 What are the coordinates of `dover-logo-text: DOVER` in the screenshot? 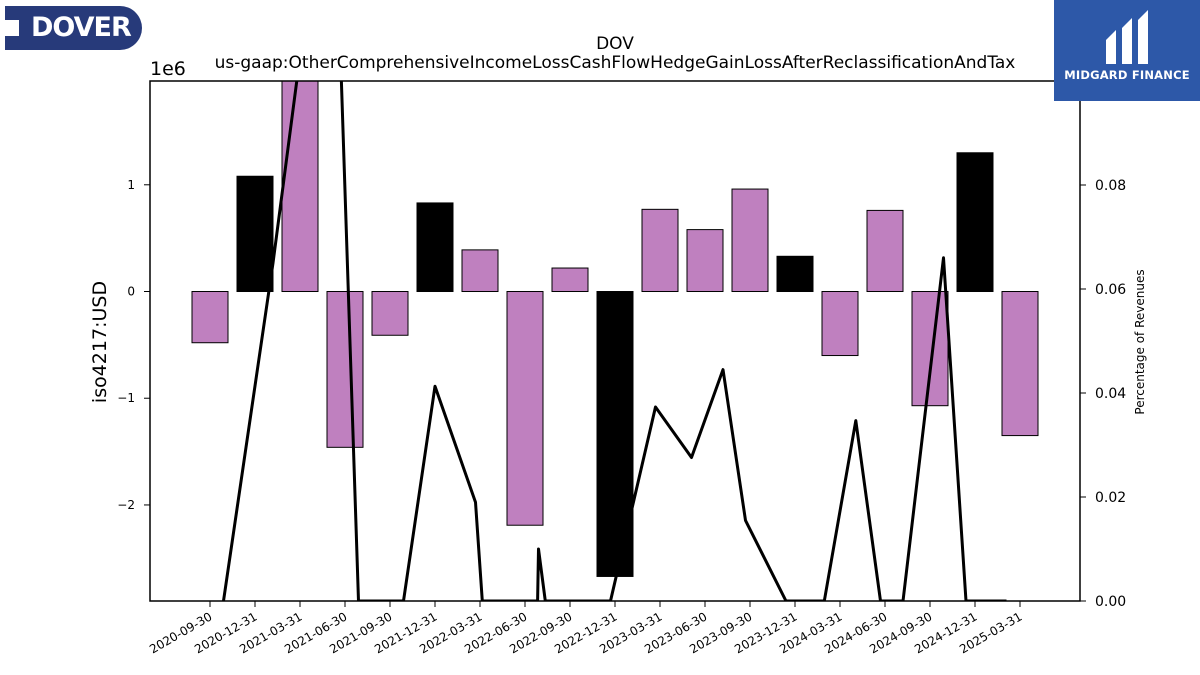 It's located at (81, 27).